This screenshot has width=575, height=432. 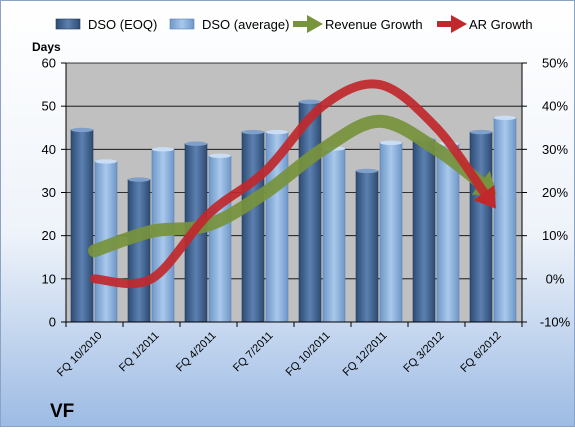 What do you see at coordinates (52, 322) in the screenshot?
I see `y-tick-label: 0` at bounding box center [52, 322].